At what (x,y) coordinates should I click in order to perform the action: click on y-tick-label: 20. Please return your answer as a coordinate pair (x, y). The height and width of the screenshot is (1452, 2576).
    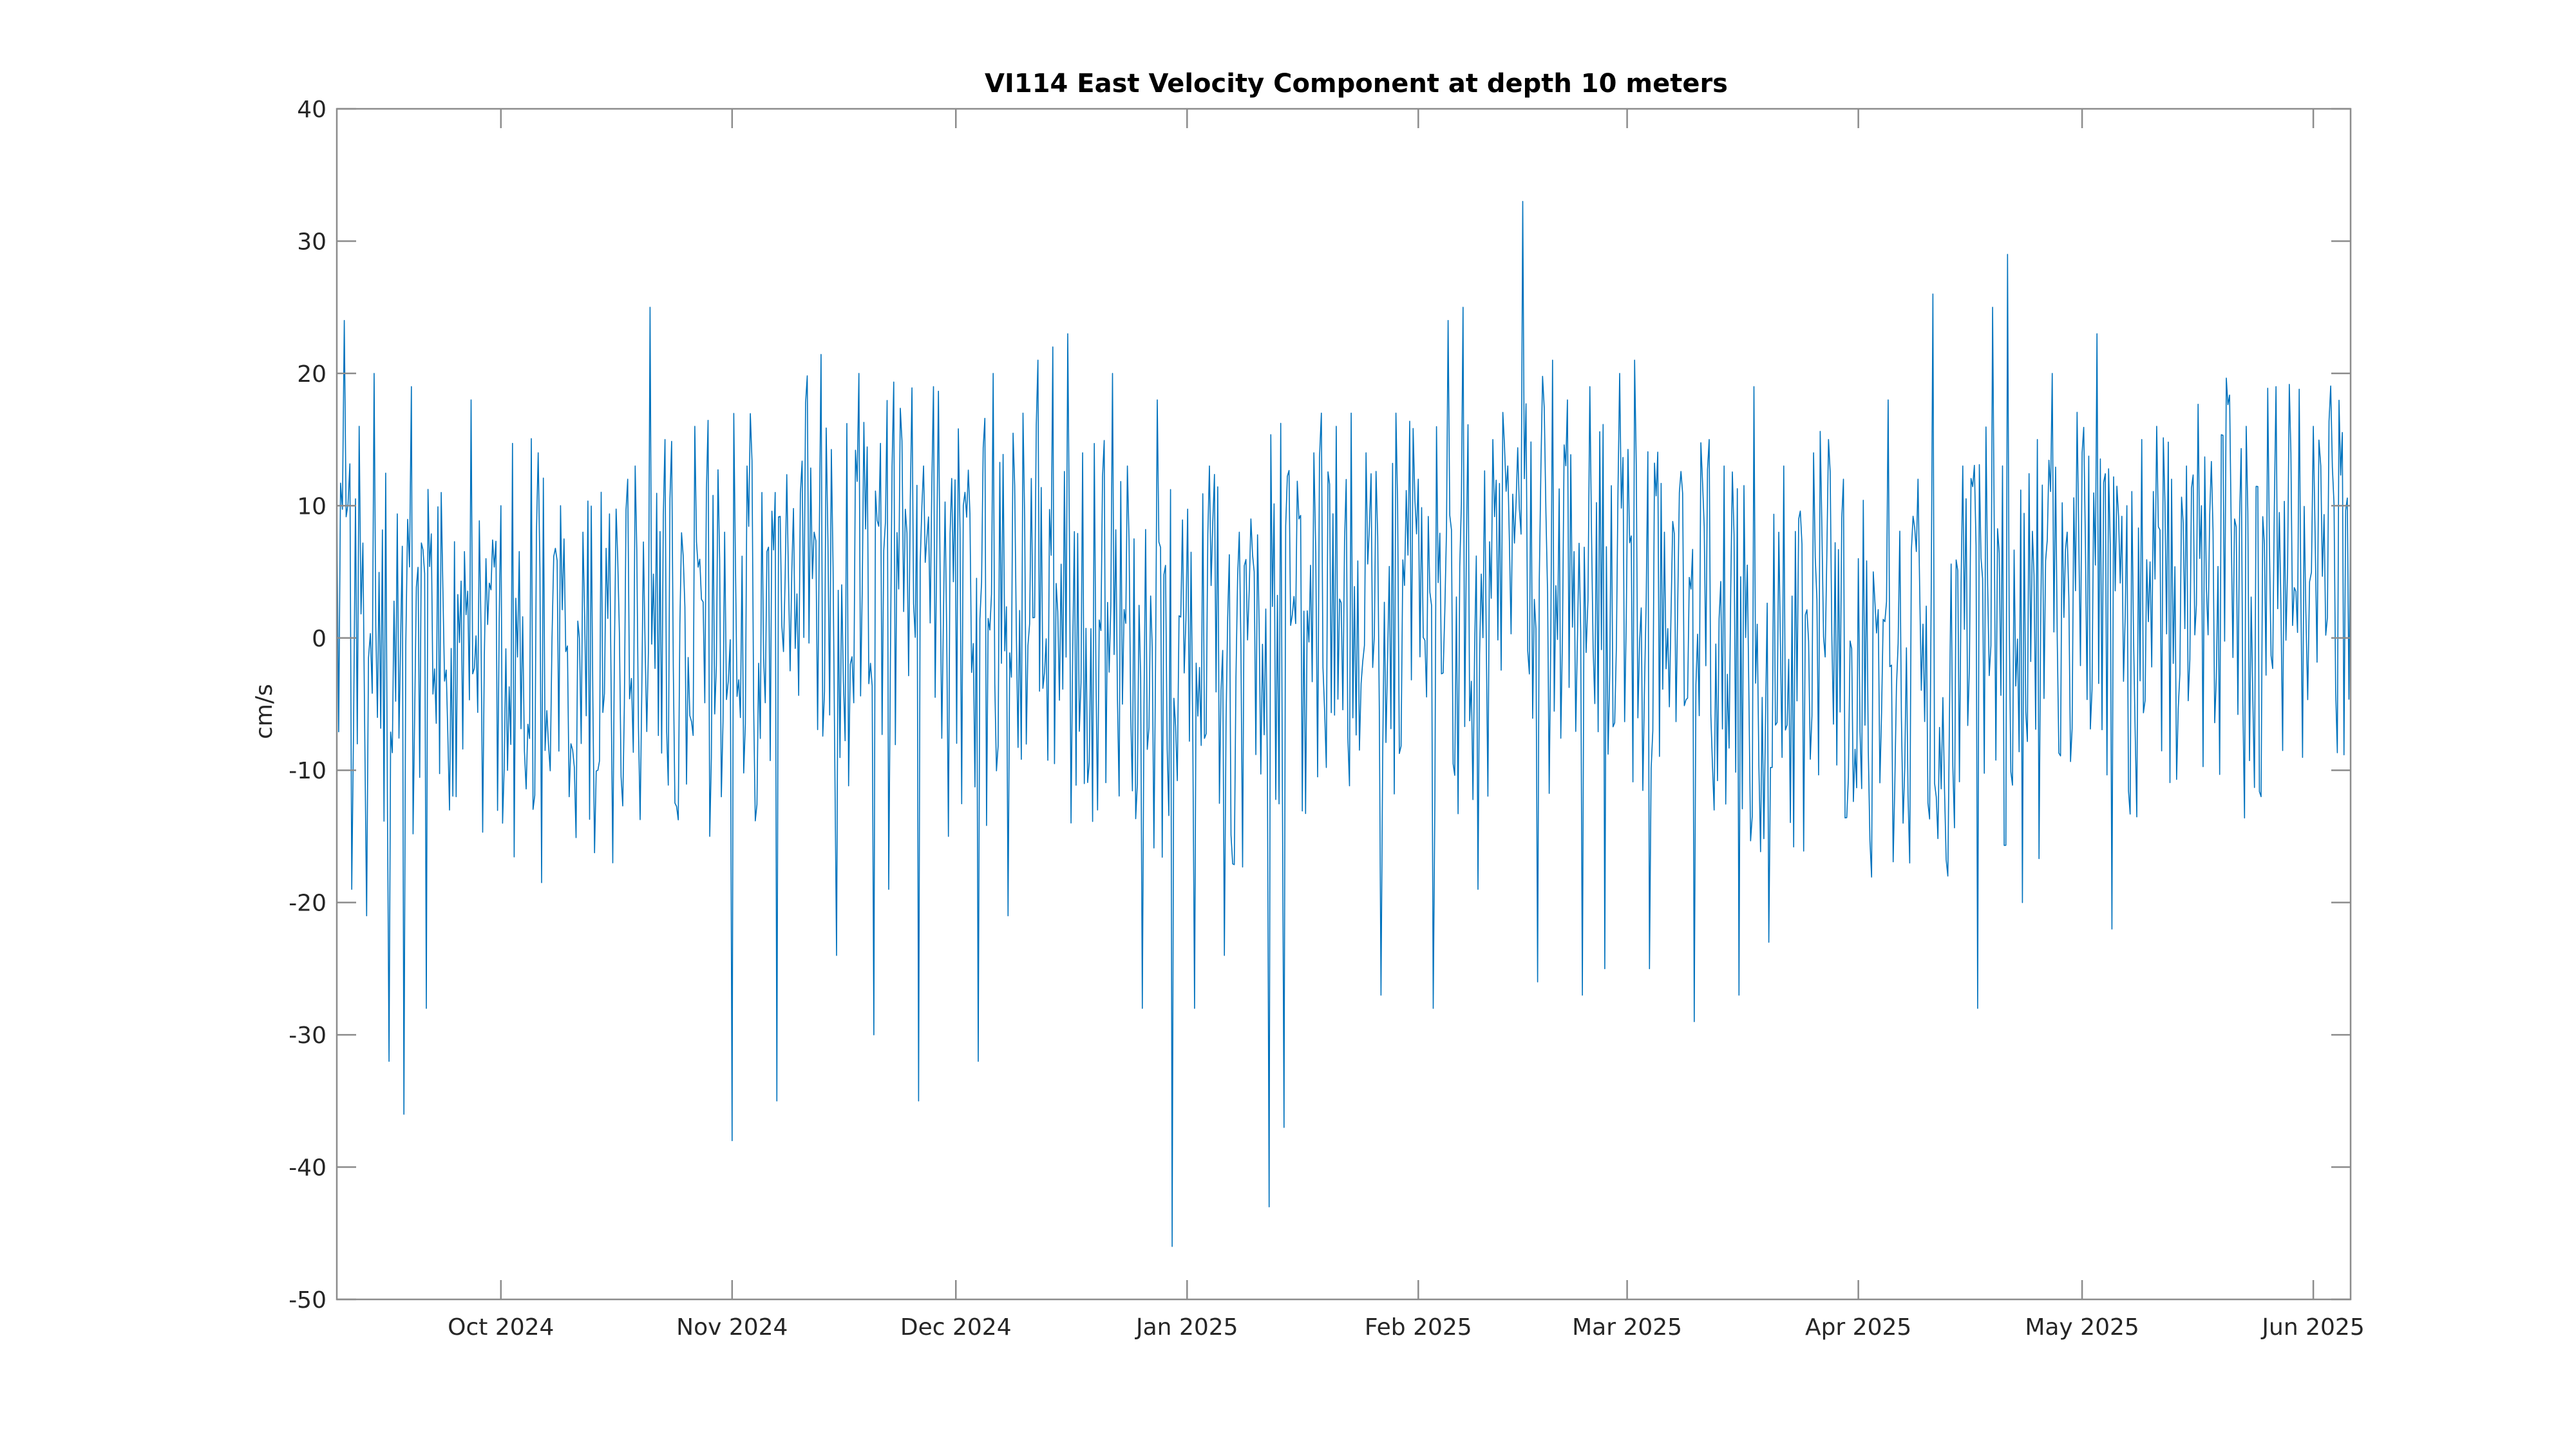
    Looking at the image, I should click on (312, 374).